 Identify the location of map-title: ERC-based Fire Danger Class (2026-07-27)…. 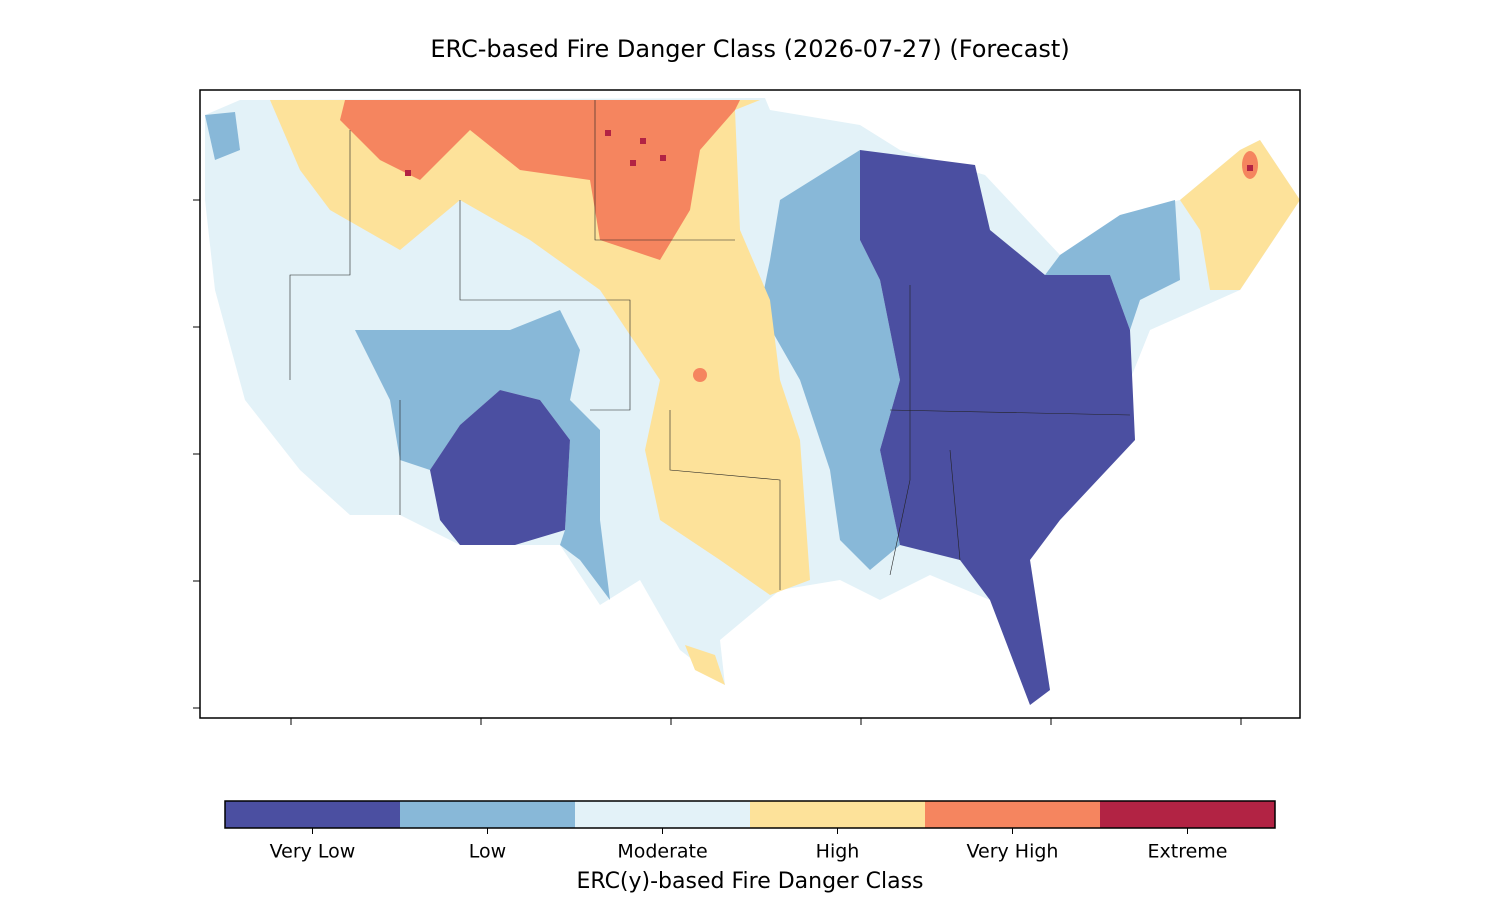
(749, 49).